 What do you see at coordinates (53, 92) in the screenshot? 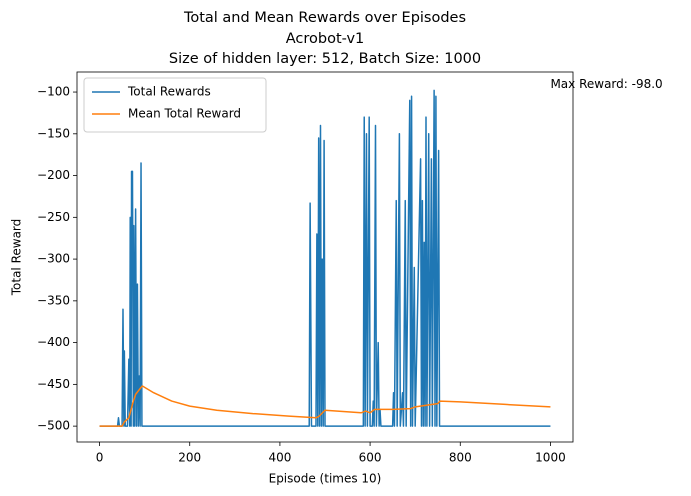
I see `y-tick-label: −100` at bounding box center [53, 92].